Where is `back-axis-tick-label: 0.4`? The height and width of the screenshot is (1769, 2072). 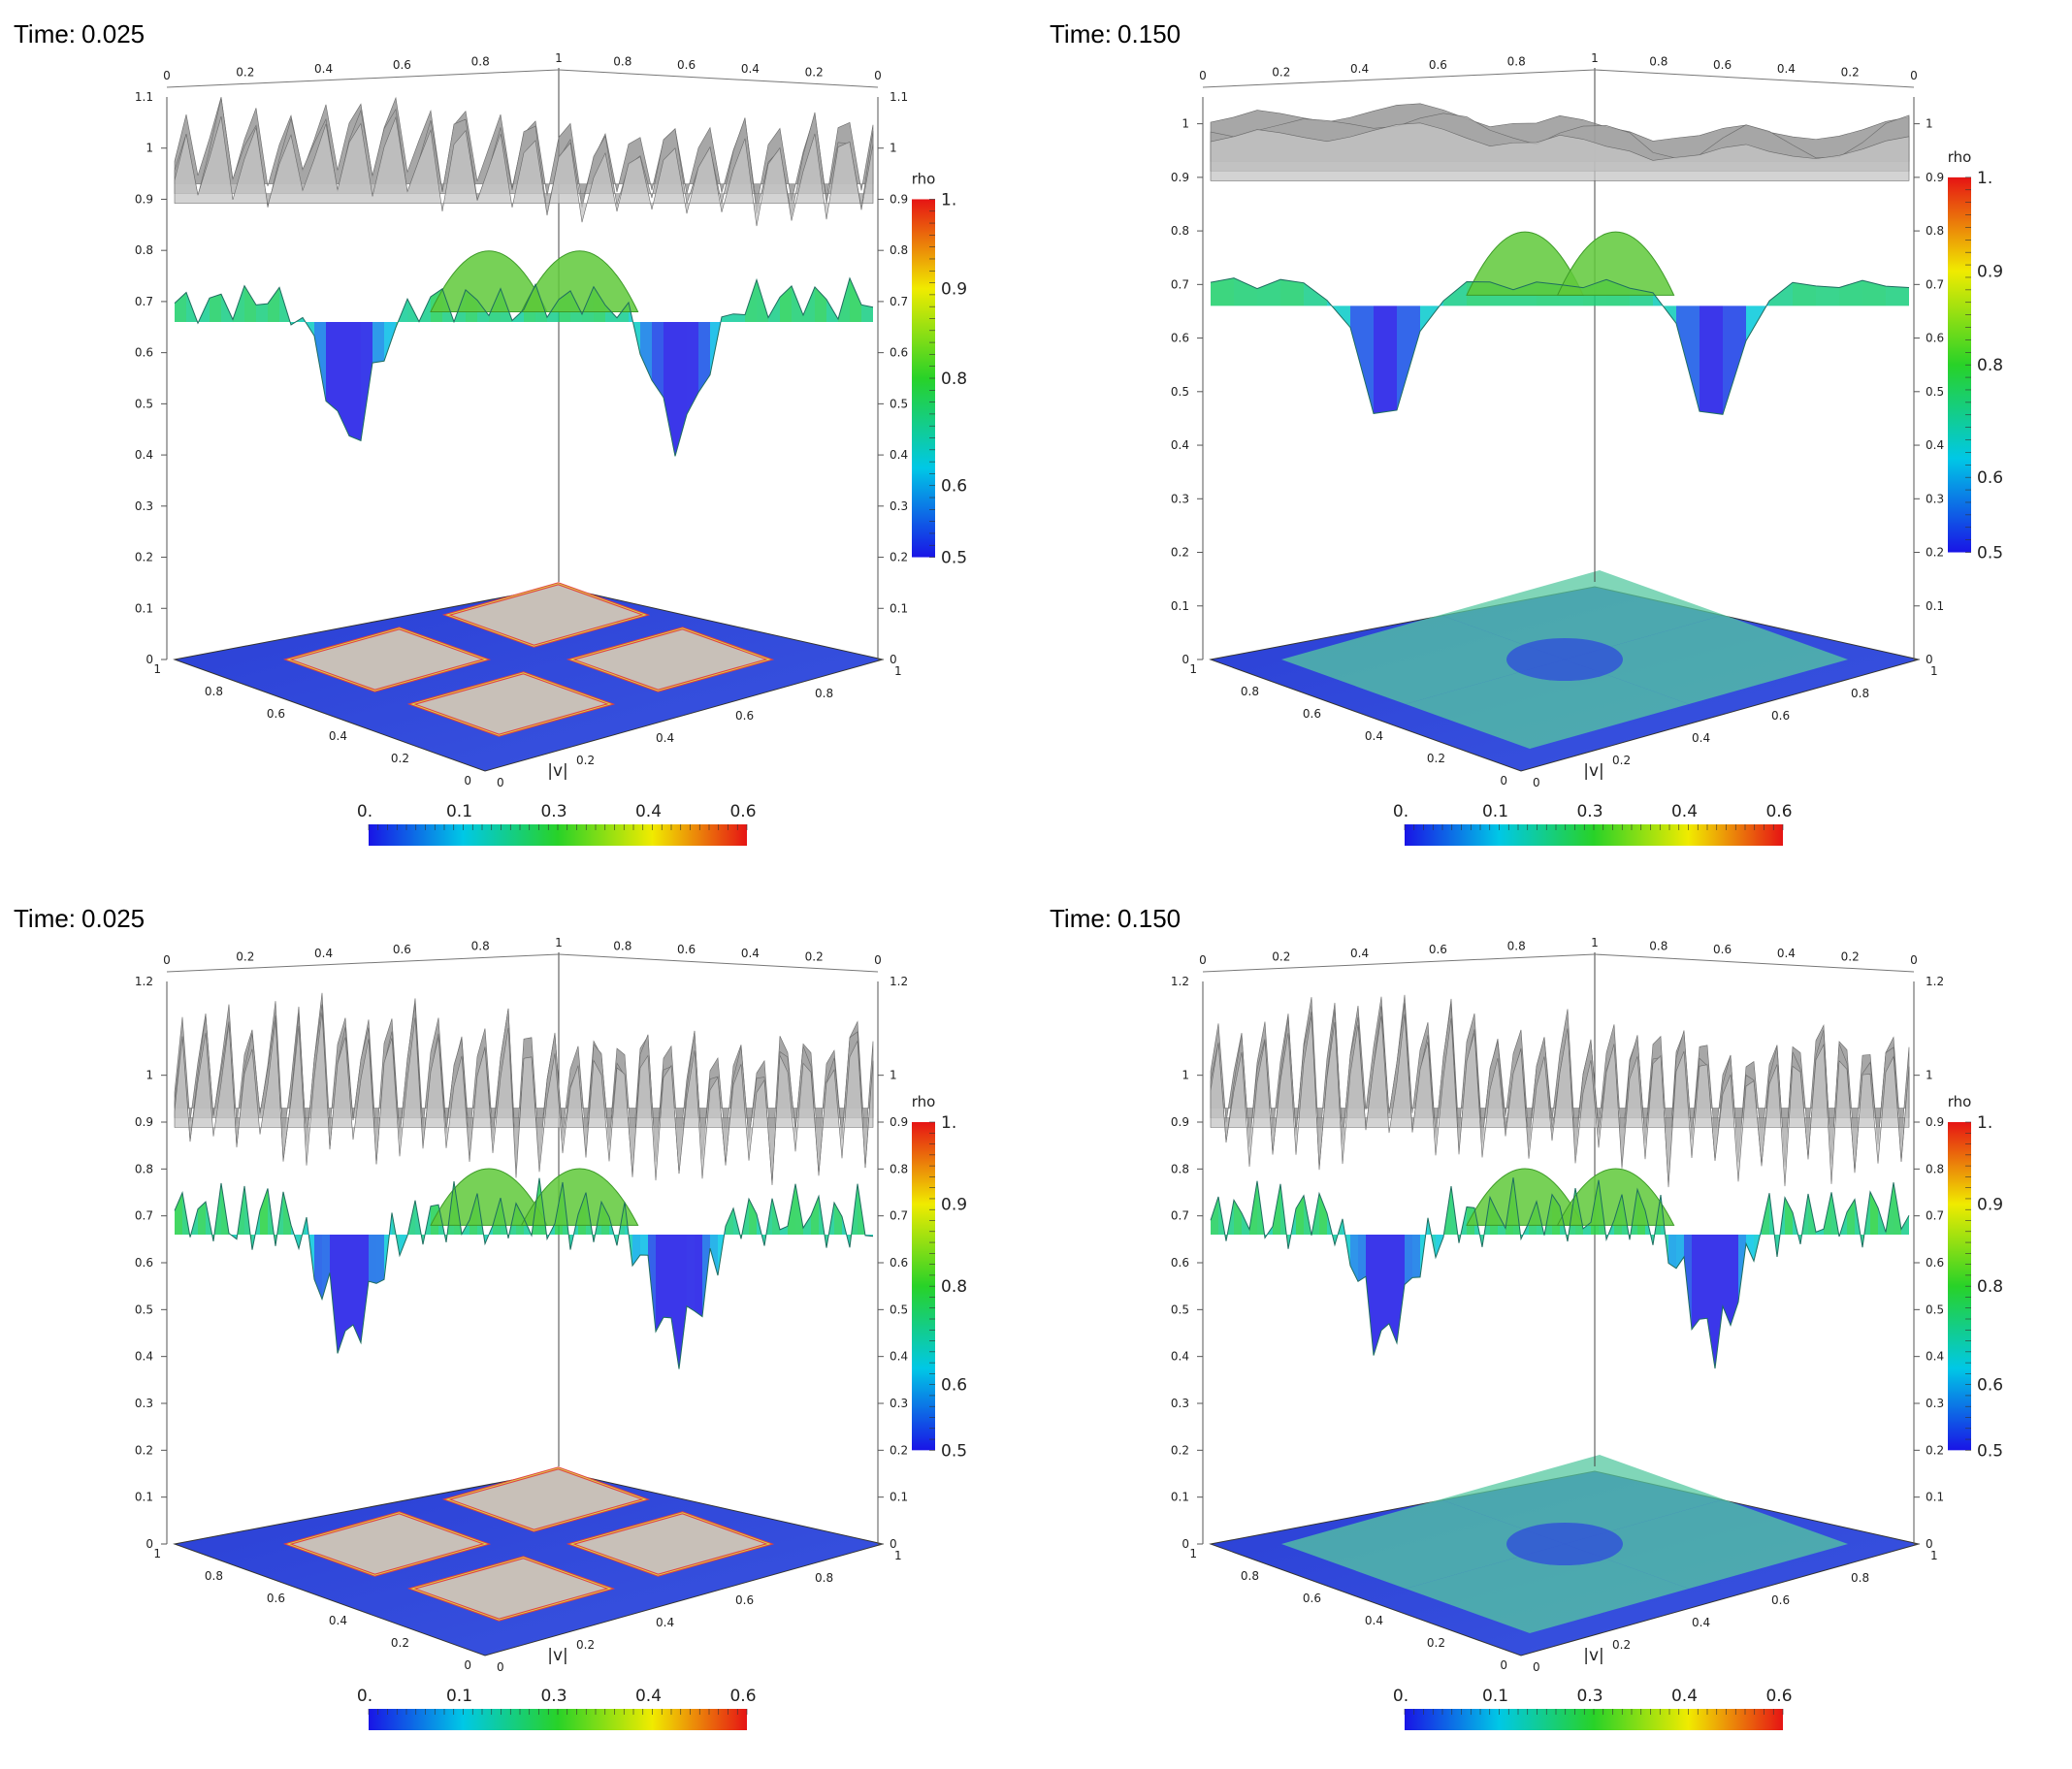
back-axis-tick-label: 0.4 is located at coordinates (1786, 953).